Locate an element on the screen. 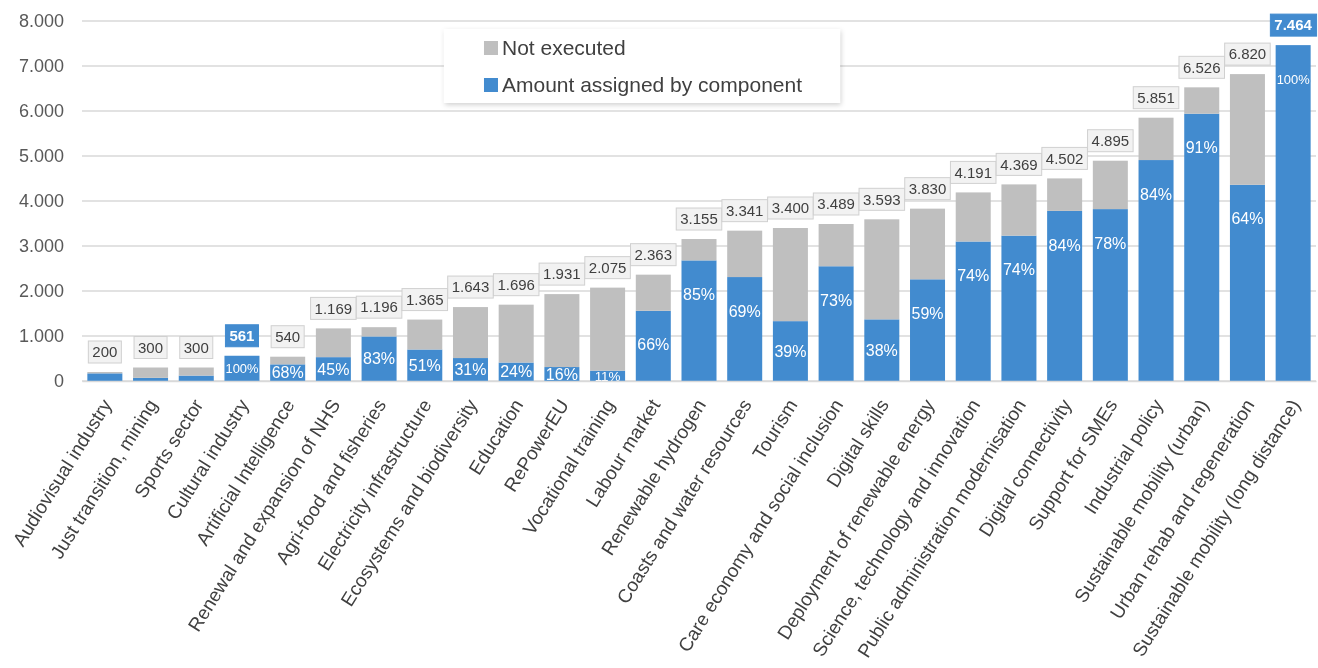 This screenshot has width=1318, height=668. total-label: 3.400 is located at coordinates (790, 208).